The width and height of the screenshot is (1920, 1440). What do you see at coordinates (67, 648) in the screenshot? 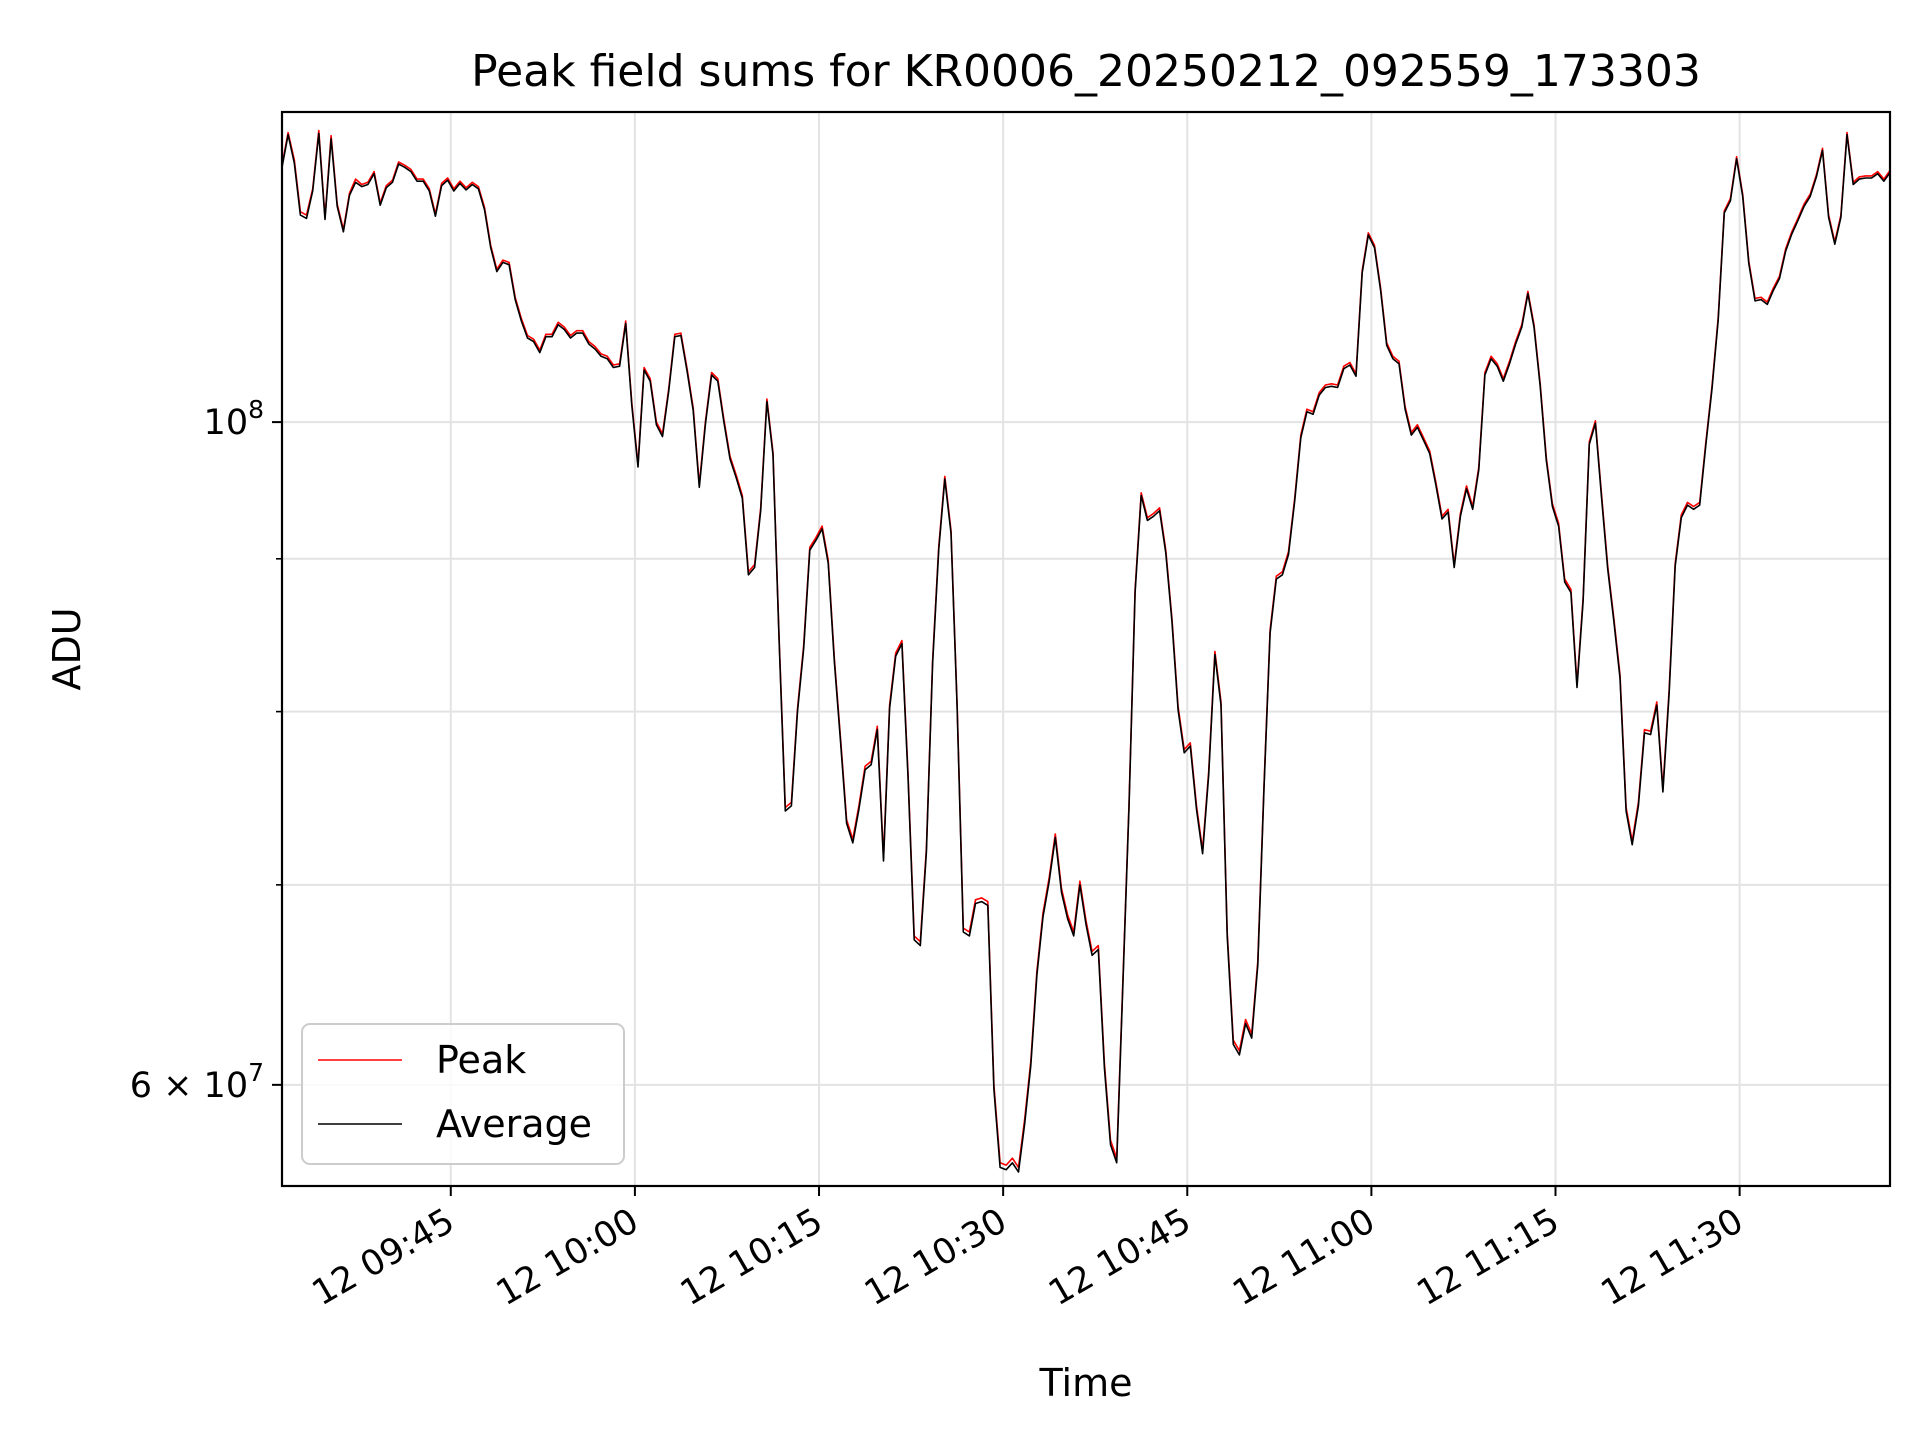
I see `y-axis-label: ADU` at bounding box center [67, 648].